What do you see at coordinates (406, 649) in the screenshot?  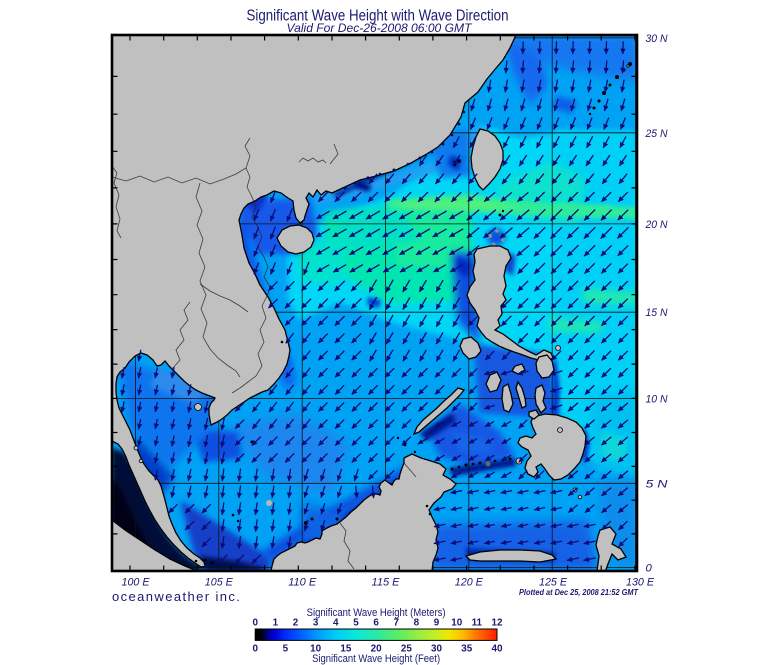 I see `svg-text: 25` at bounding box center [406, 649].